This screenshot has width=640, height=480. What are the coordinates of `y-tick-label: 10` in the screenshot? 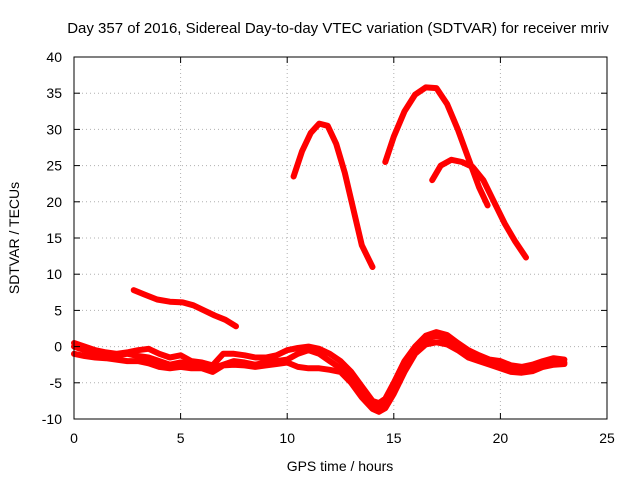 It's located at (54, 274).